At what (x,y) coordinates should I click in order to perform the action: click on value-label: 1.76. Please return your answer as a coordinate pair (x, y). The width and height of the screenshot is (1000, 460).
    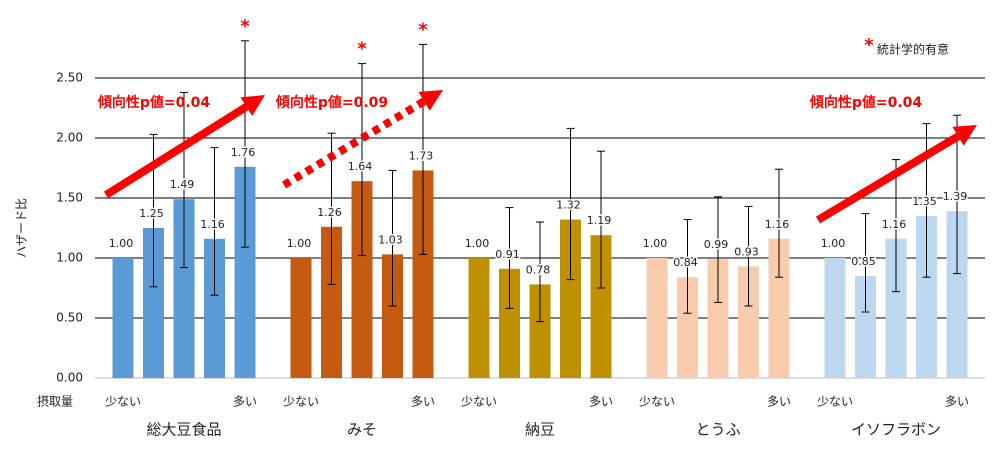
    Looking at the image, I should click on (243, 152).